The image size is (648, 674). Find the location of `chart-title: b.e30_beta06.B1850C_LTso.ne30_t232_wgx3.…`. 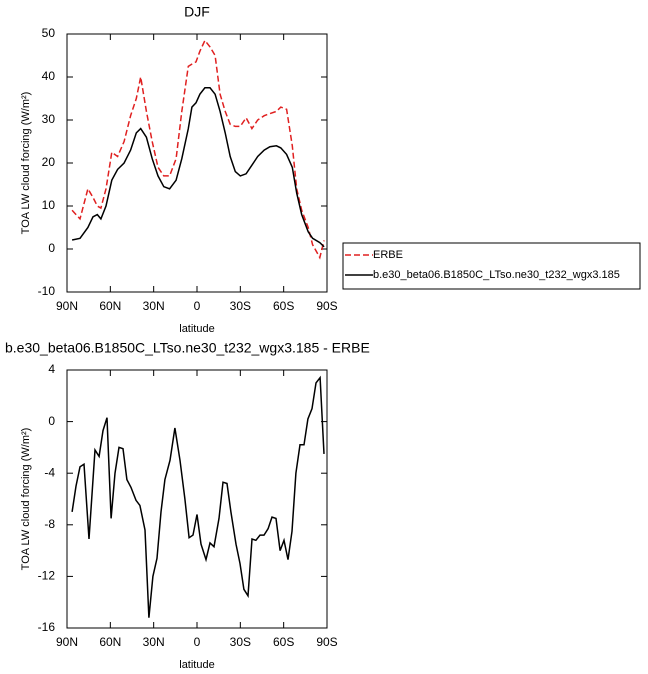

chart-title: b.e30_beta06.B1850C_LTso.ne30_t232_wgx3.… is located at coordinates (187, 348).